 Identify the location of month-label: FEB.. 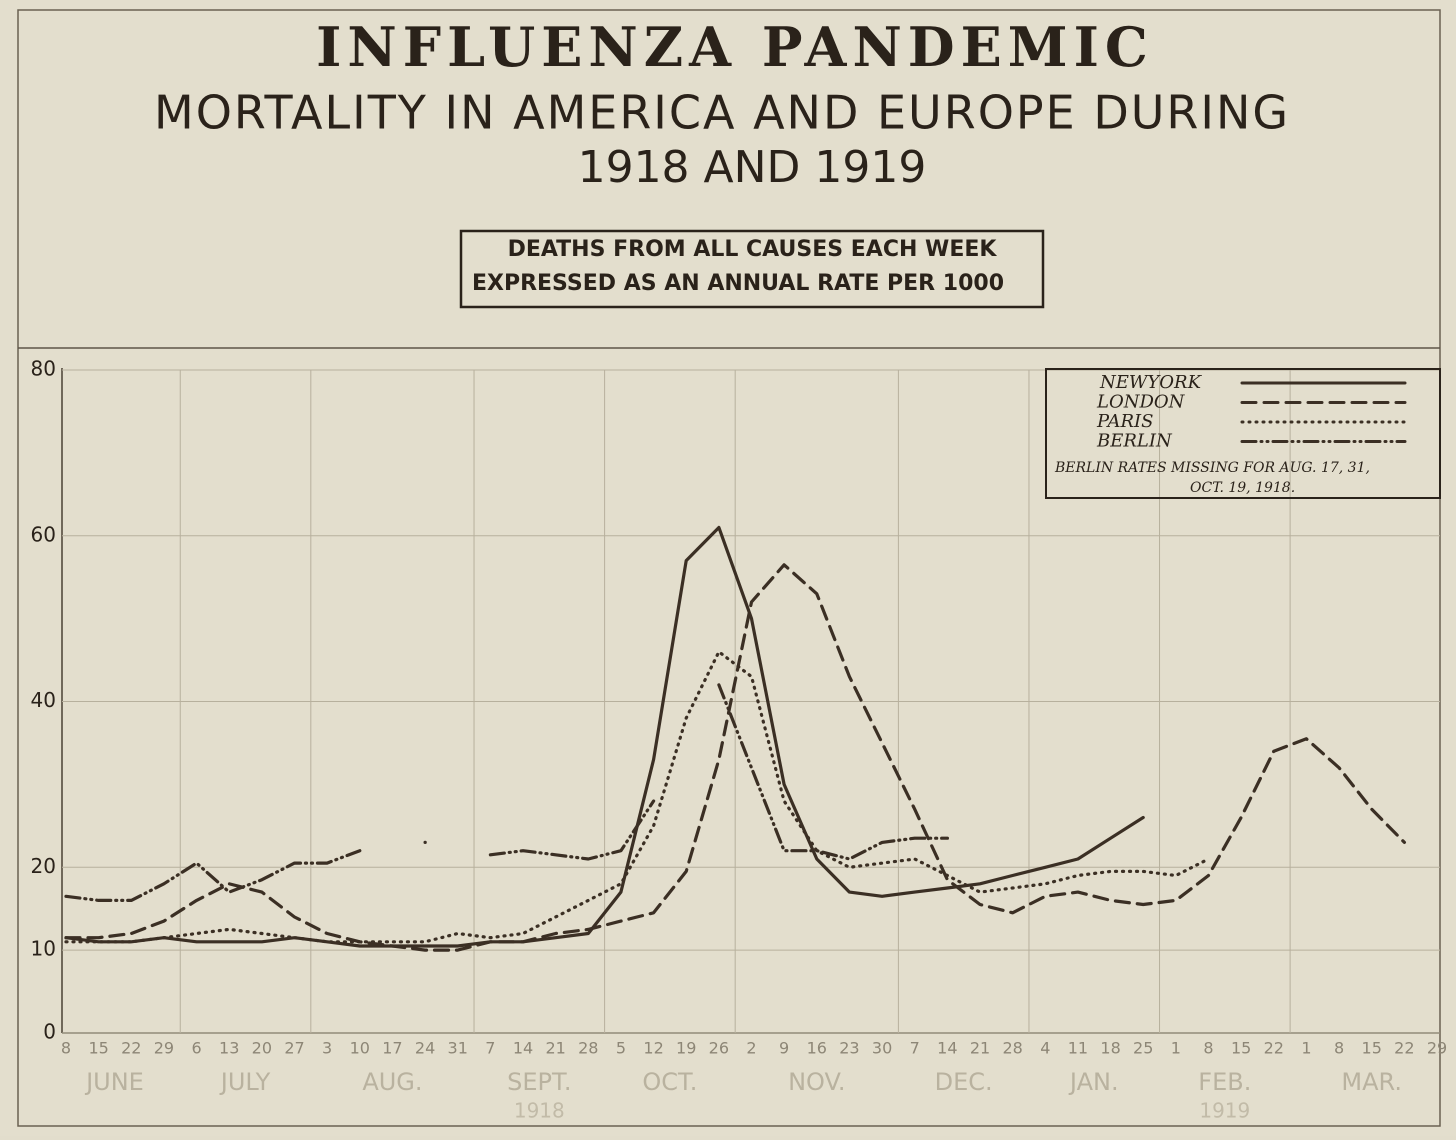
(1224, 1082).